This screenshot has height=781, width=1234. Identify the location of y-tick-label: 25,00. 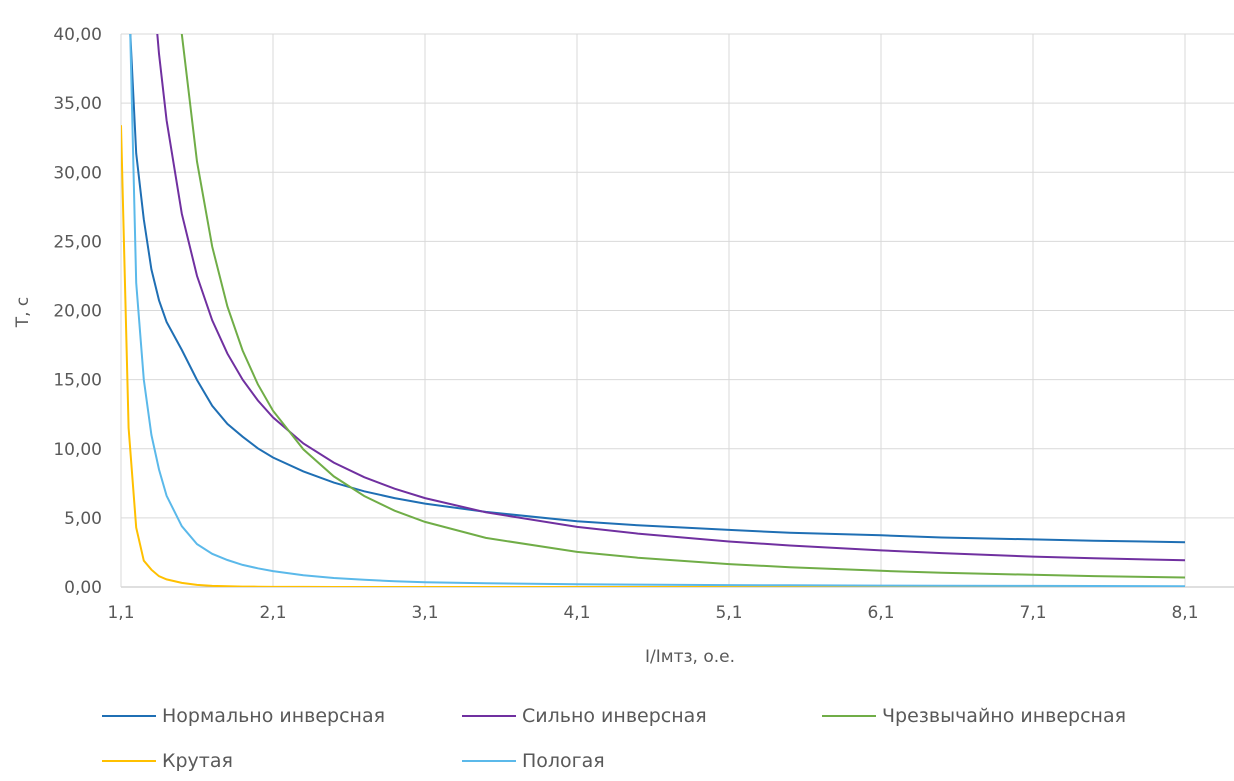
(77, 242).